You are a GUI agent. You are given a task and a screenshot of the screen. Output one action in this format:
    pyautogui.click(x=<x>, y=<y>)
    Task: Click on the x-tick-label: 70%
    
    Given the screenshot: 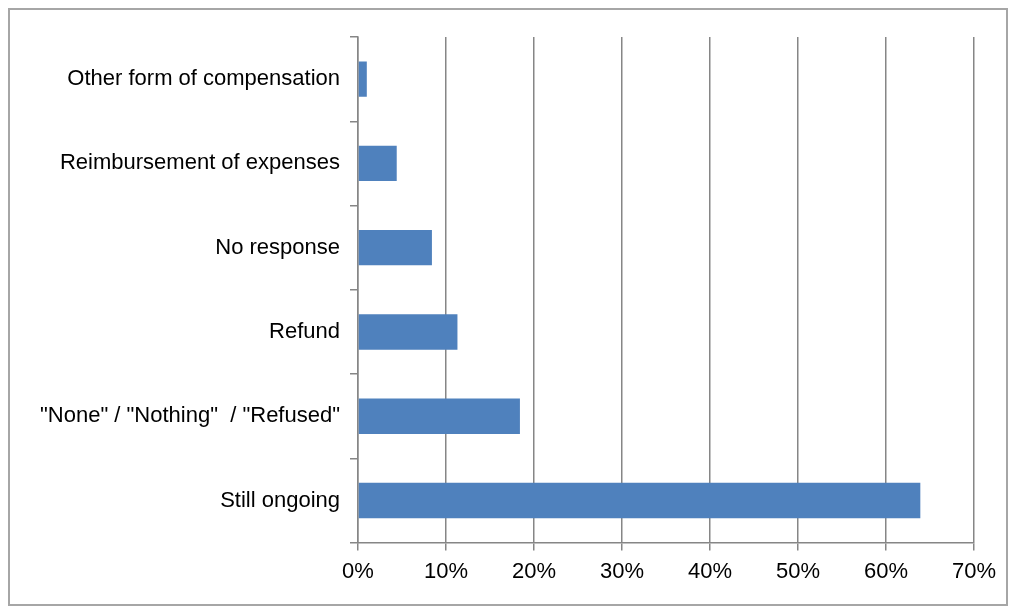 What is the action you would take?
    pyautogui.click(x=974, y=570)
    